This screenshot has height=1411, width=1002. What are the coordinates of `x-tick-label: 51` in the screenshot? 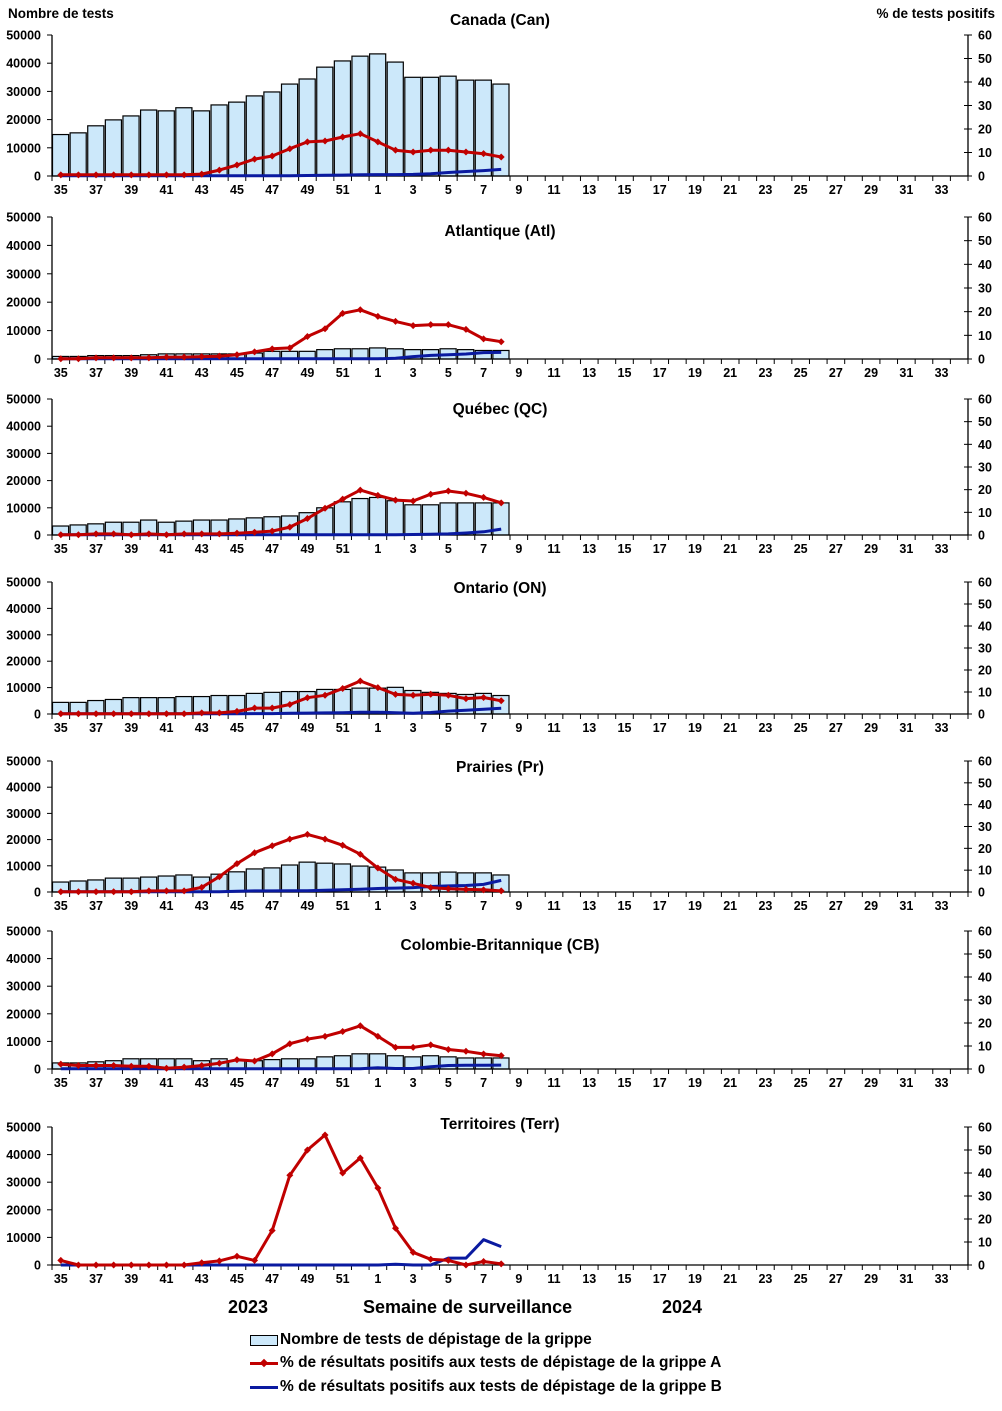 It's located at (343, 1083).